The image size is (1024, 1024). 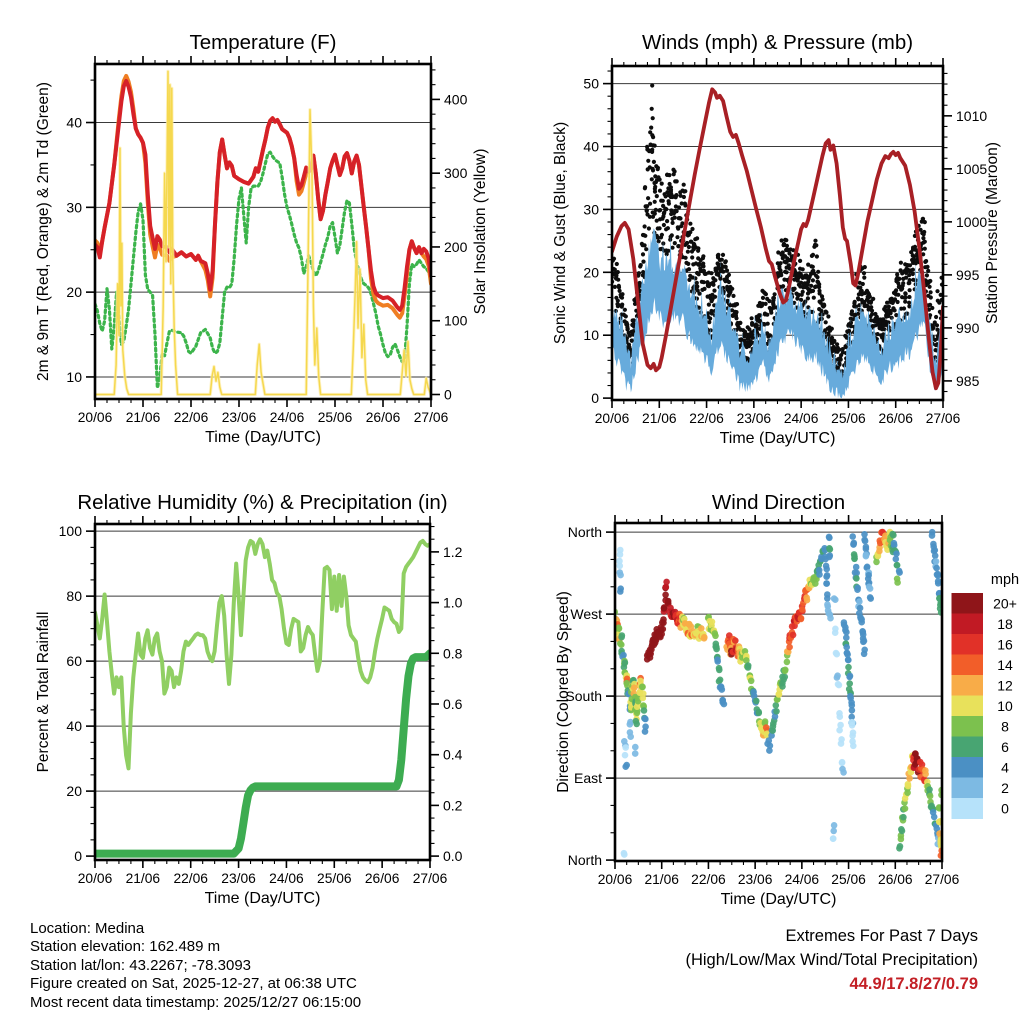 What do you see at coordinates (971, 169) in the screenshot?
I see `svg-text: 1005` at bounding box center [971, 169].